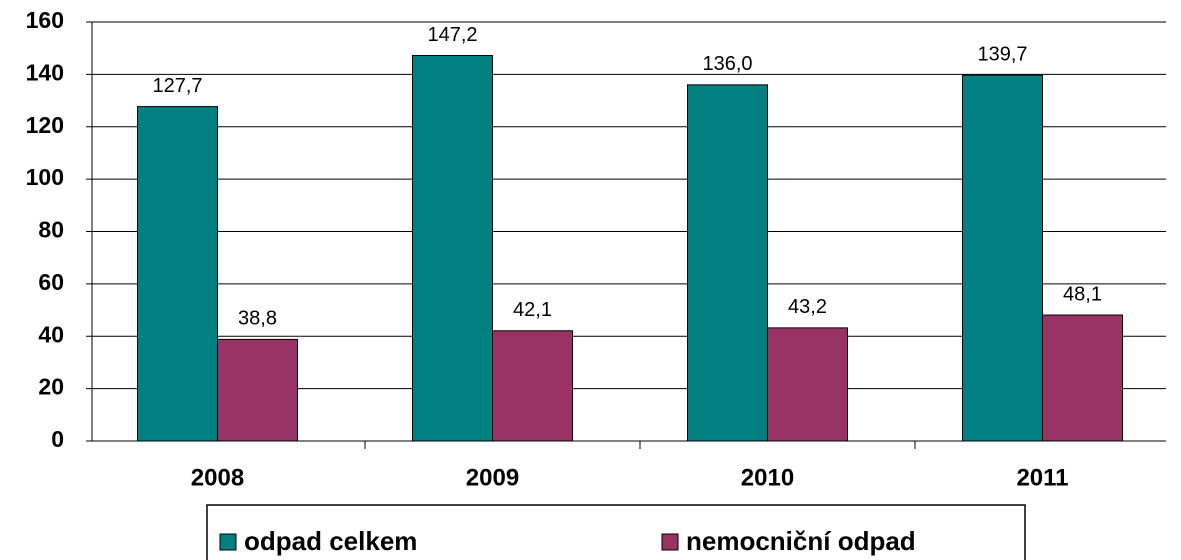 The height and width of the screenshot is (560, 1181). What do you see at coordinates (532, 310) in the screenshot?
I see `value-label: 42,1` at bounding box center [532, 310].